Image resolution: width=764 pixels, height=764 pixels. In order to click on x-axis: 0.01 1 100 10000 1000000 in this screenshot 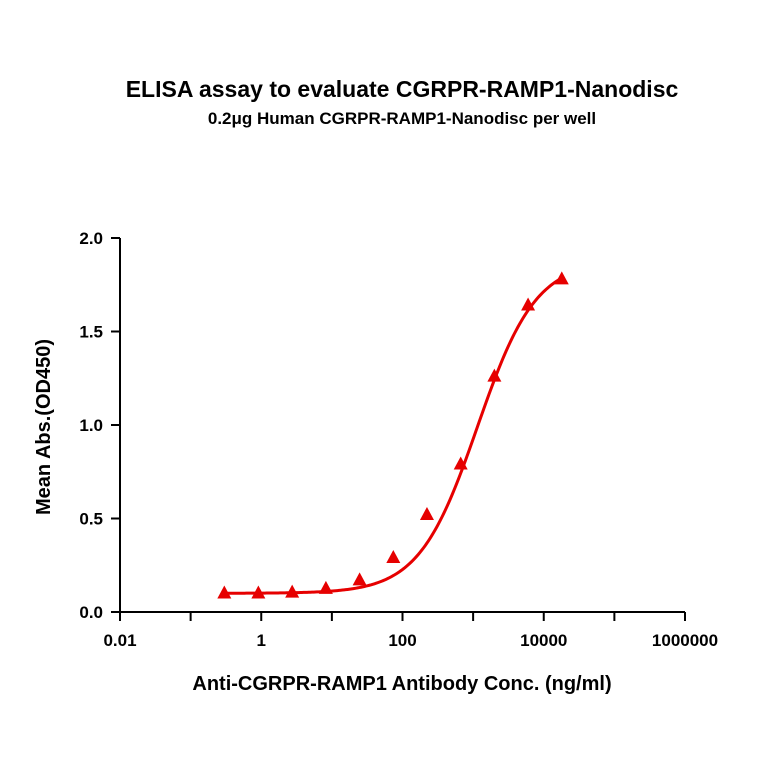, I will do `click(410, 630)`.